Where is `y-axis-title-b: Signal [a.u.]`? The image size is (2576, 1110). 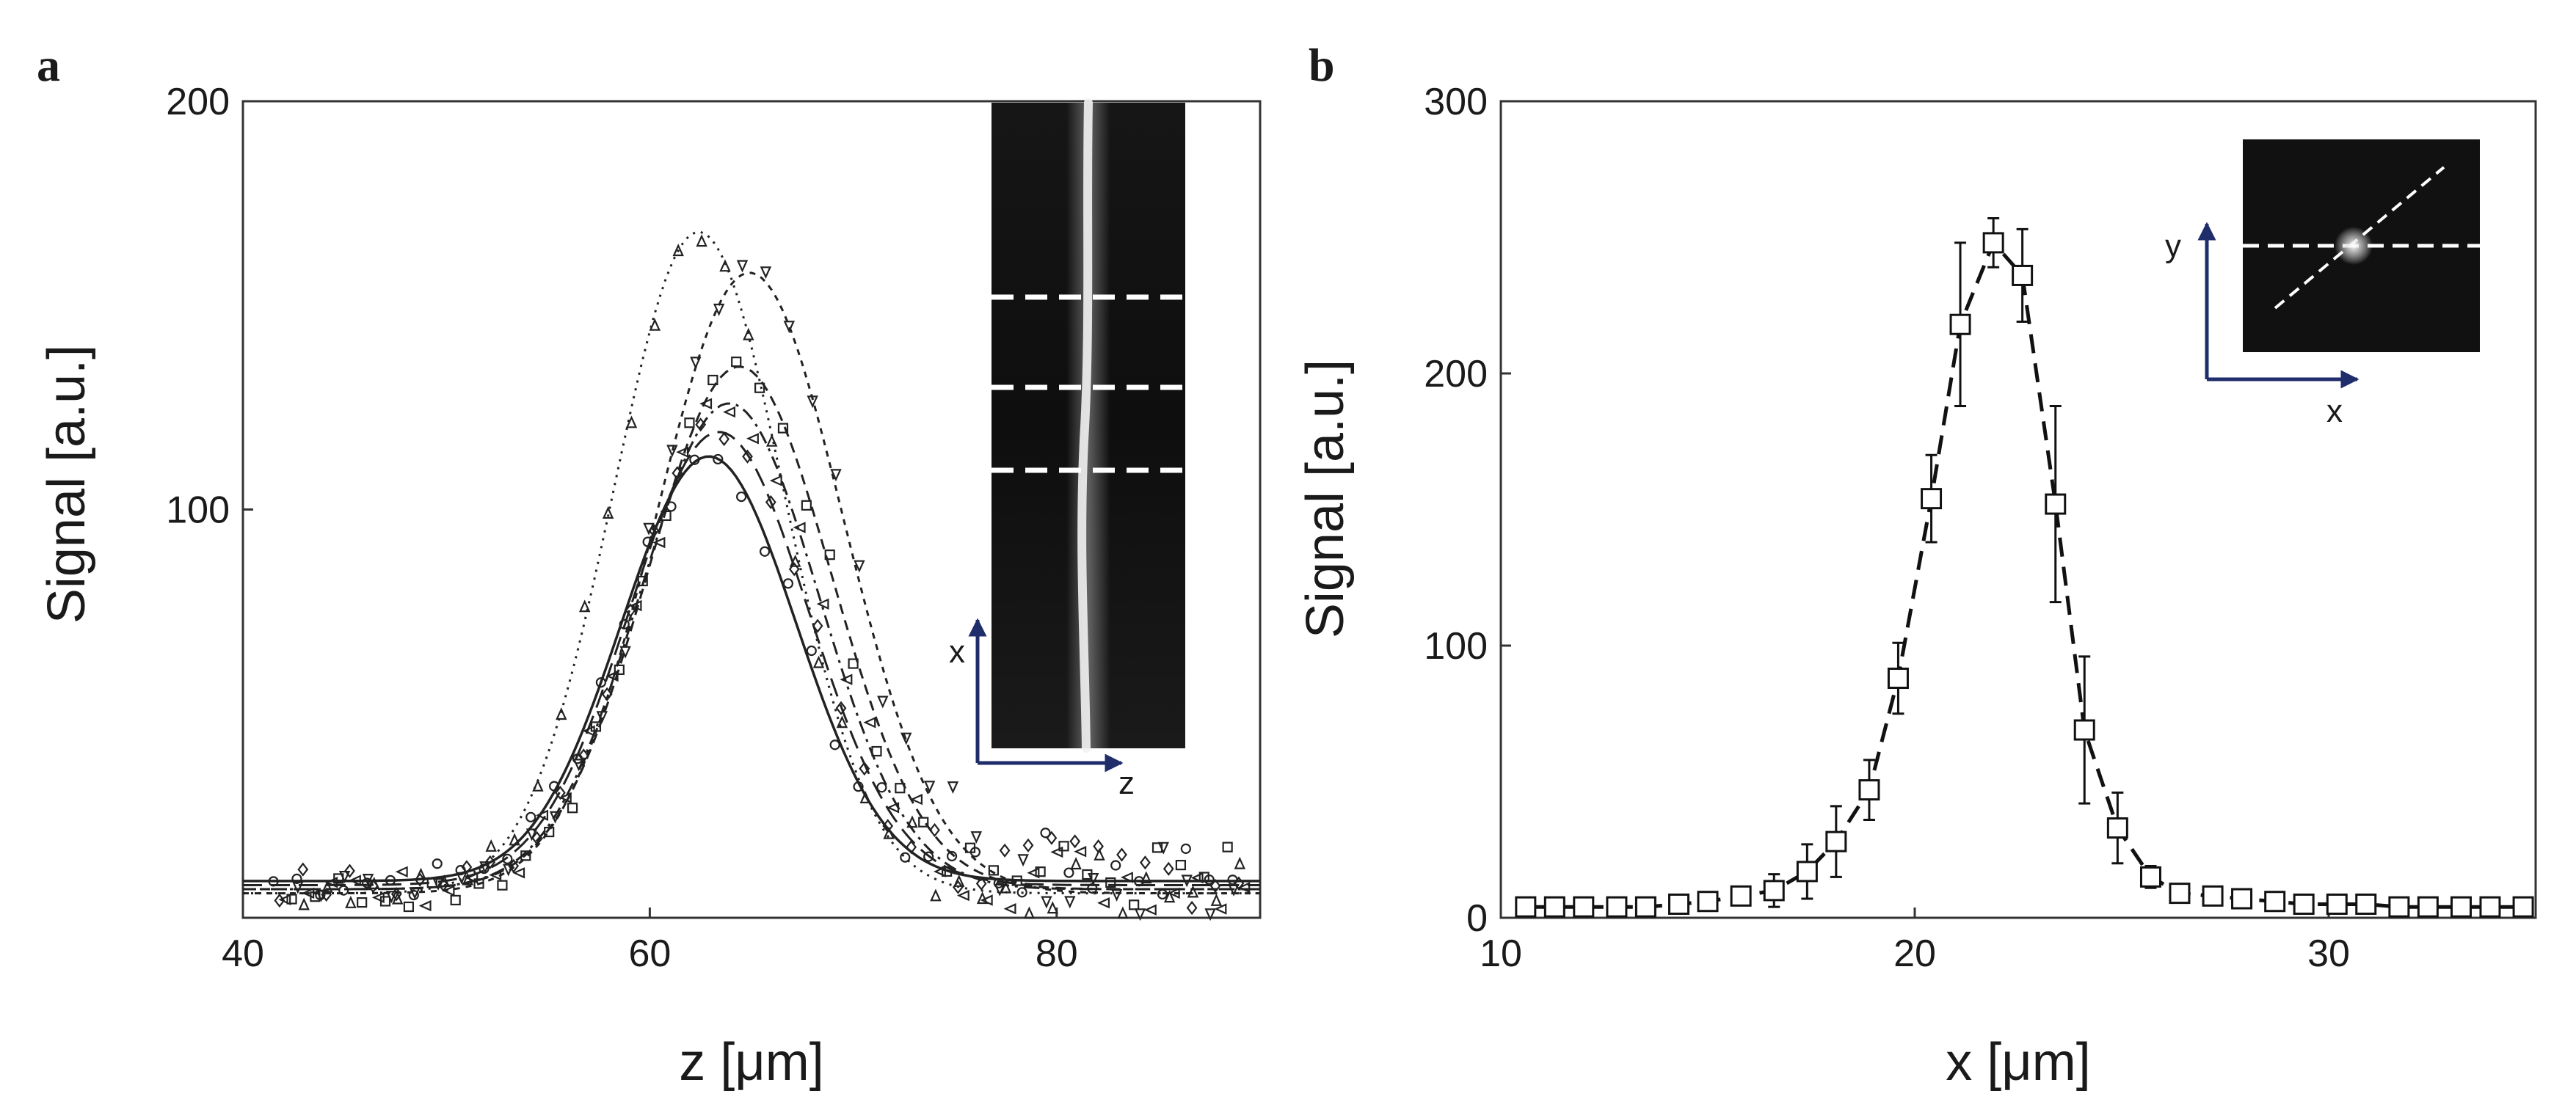 y-axis-title-b: Signal [a.u.] is located at coordinates (1325, 499).